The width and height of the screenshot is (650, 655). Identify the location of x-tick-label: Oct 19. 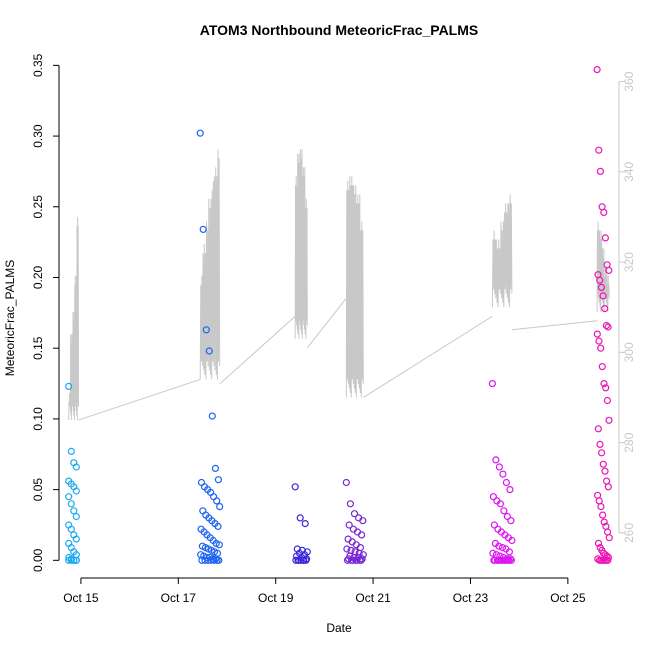
(276, 598).